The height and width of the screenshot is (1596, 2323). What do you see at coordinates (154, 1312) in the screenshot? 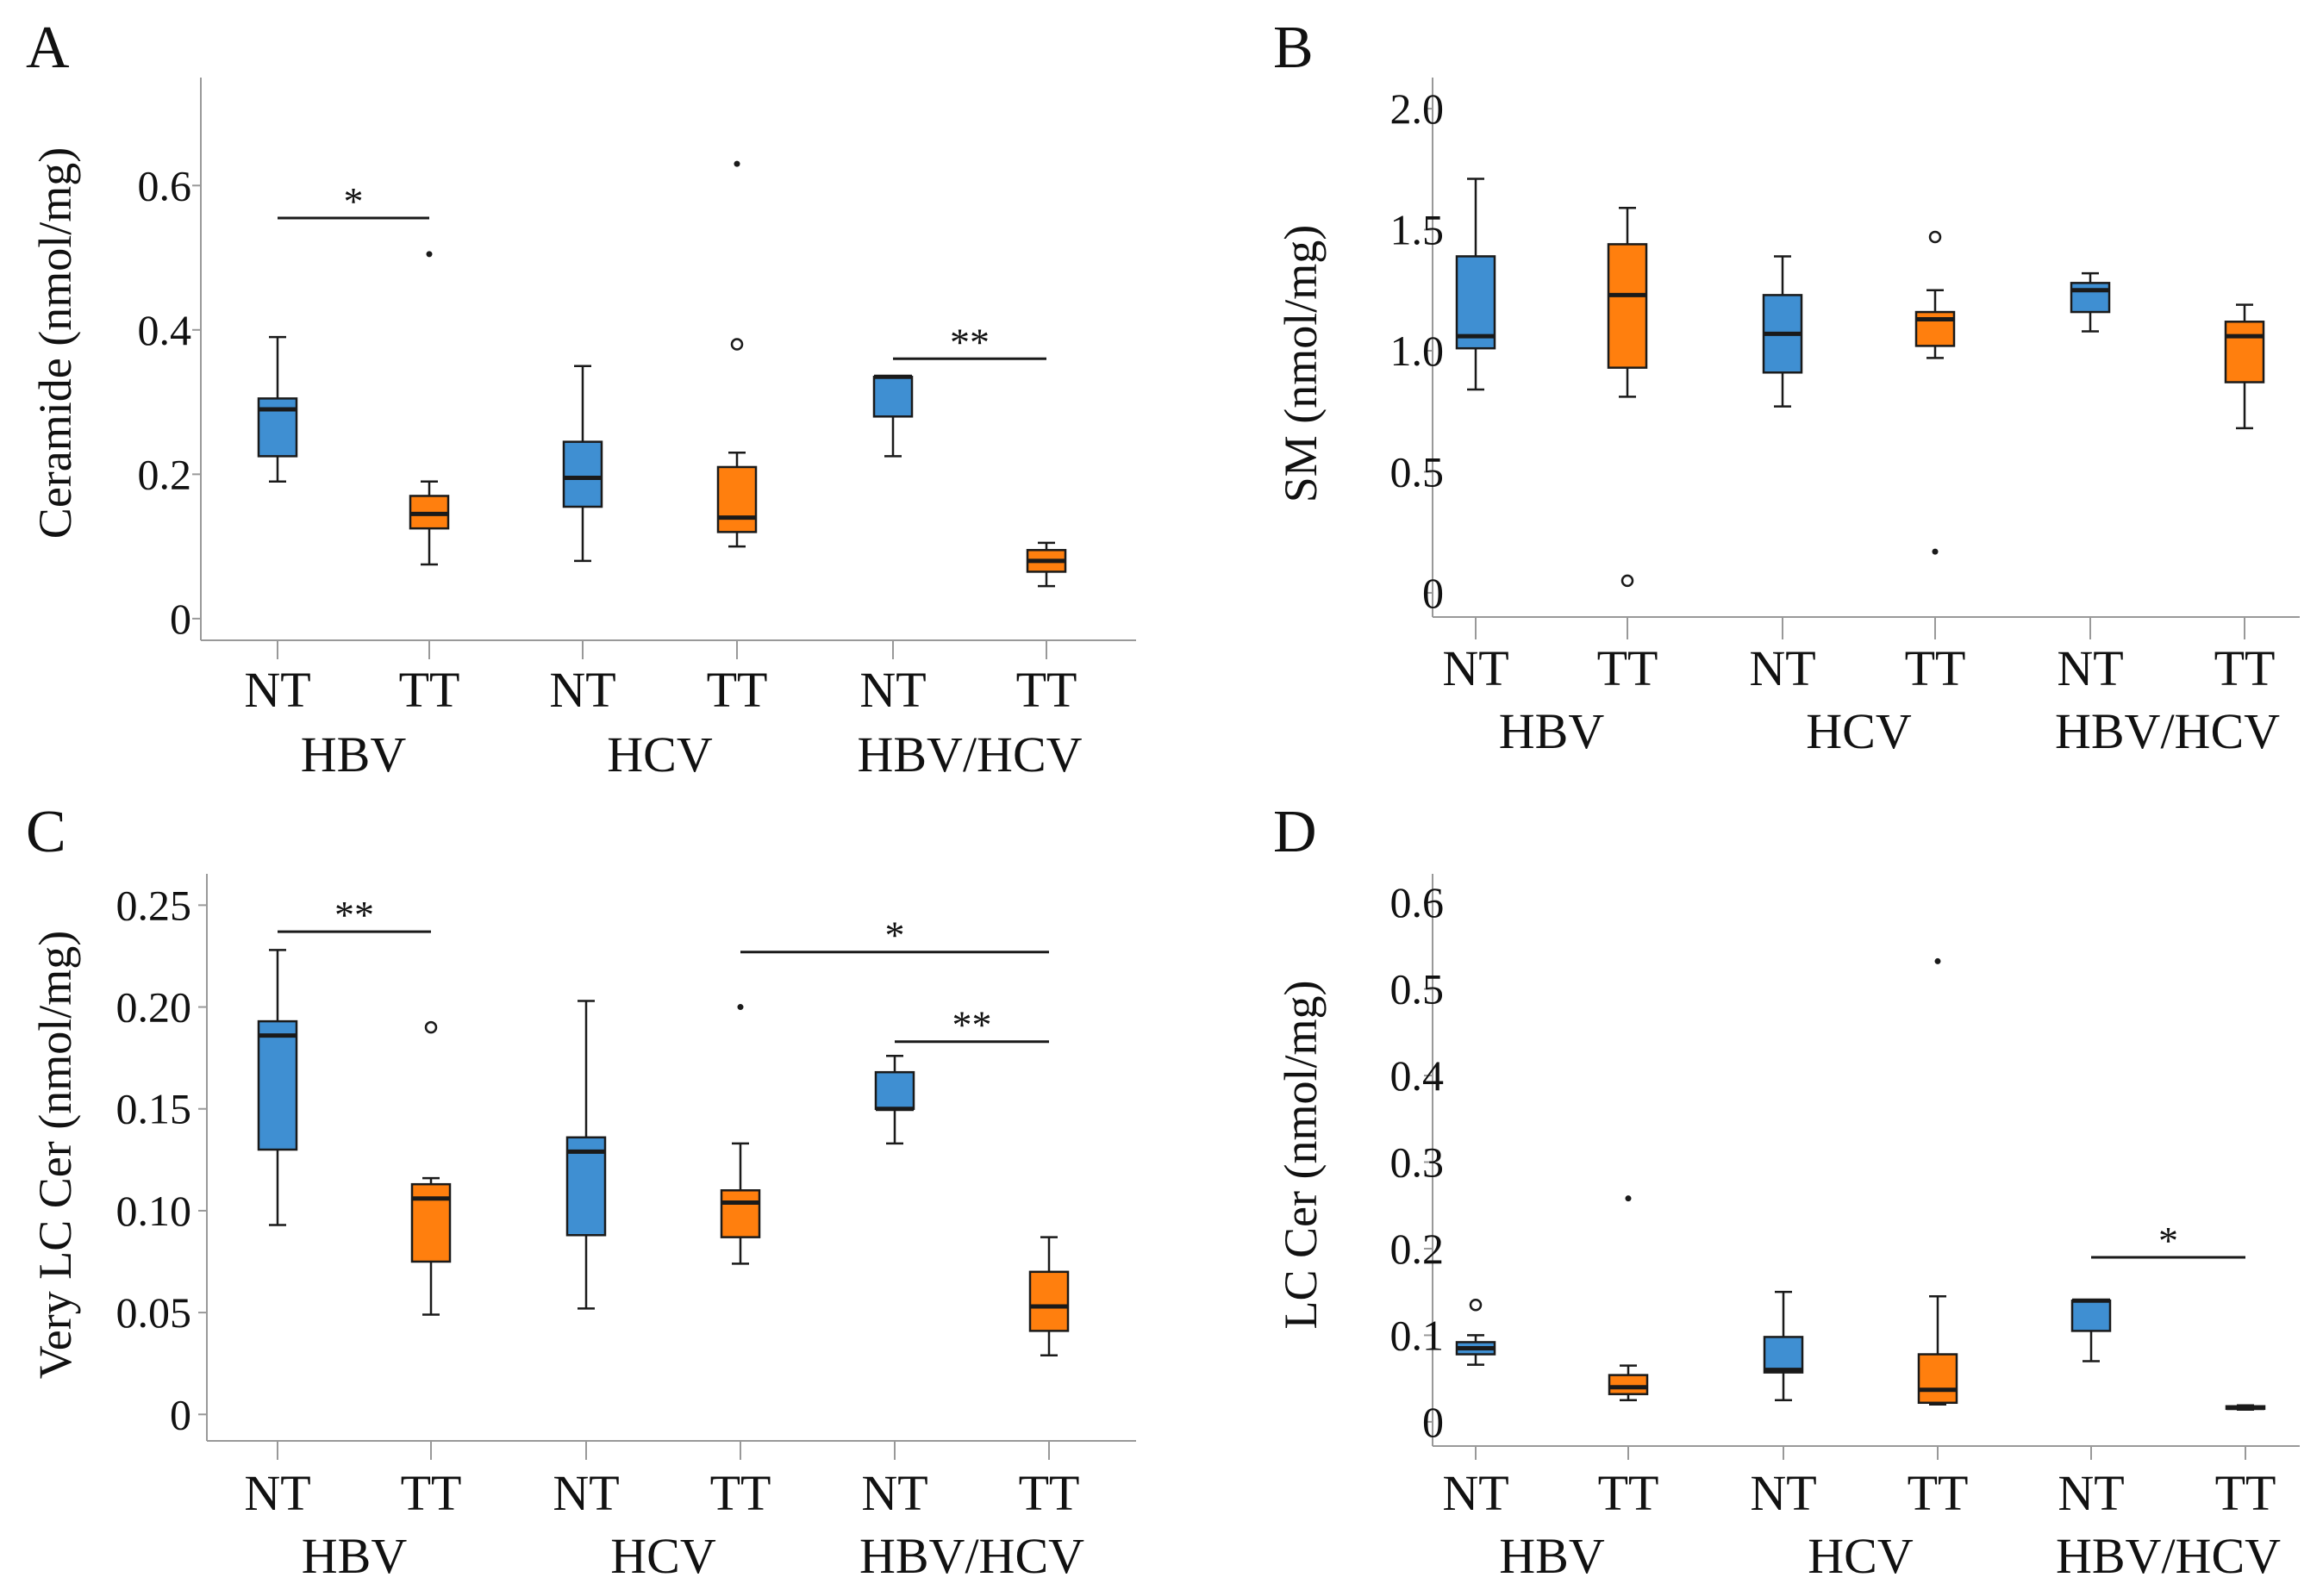
I see `y-tick-label: 0.05` at bounding box center [154, 1312].